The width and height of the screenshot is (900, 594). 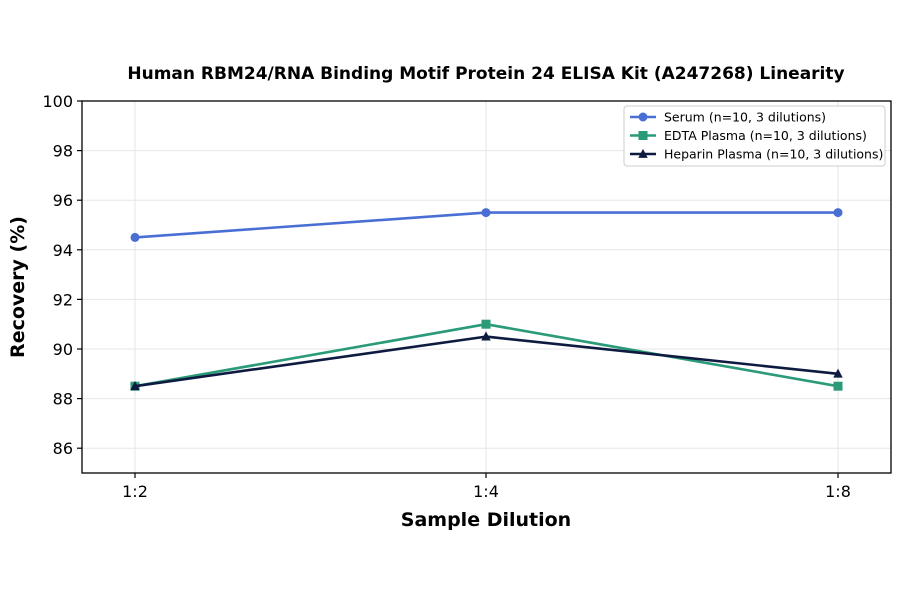 I want to click on legend-box, so click(x=754, y=136).